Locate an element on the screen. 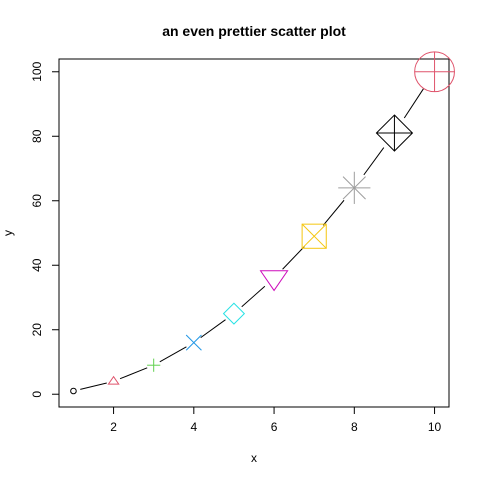  x-tick-label: 4 is located at coordinates (193, 427).